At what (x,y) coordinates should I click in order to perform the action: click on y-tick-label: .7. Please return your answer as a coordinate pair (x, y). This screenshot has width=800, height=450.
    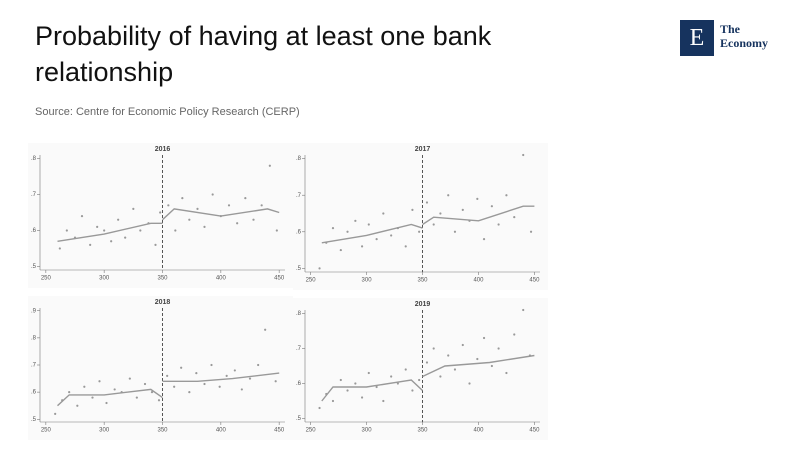
    Looking at the image, I should click on (34, 195).